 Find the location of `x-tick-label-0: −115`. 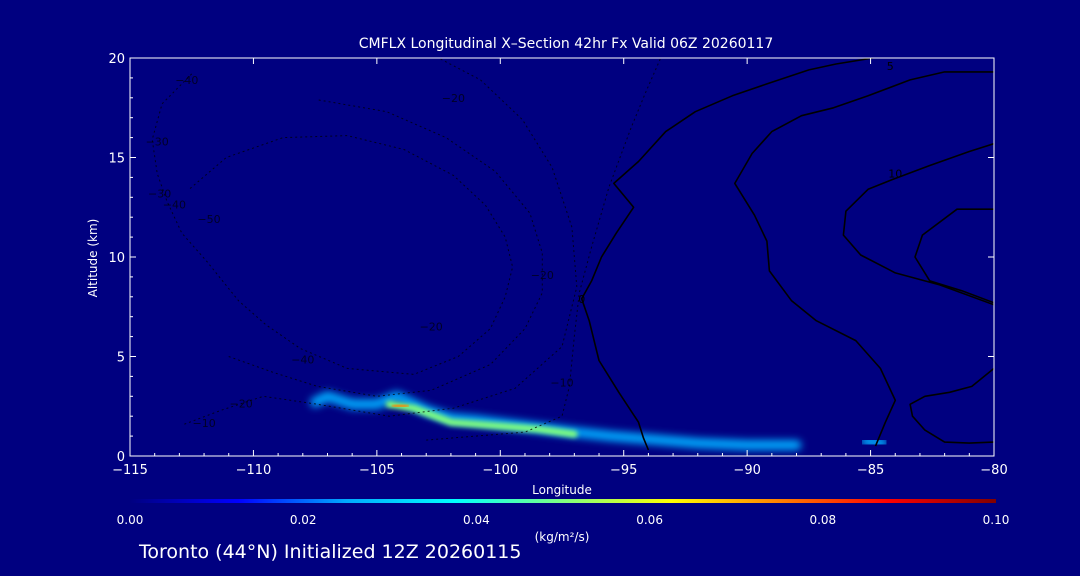

x-tick-label-0: −115 is located at coordinates (130, 470).